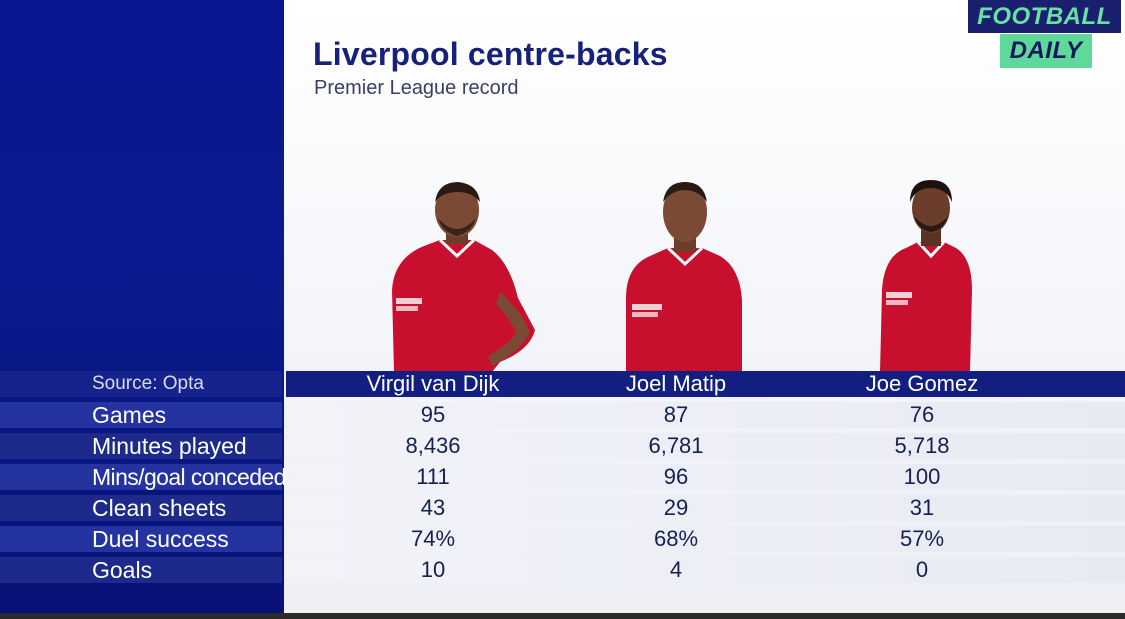 The width and height of the screenshot is (1125, 619). What do you see at coordinates (433, 569) in the screenshot?
I see `row-value: 10` at bounding box center [433, 569].